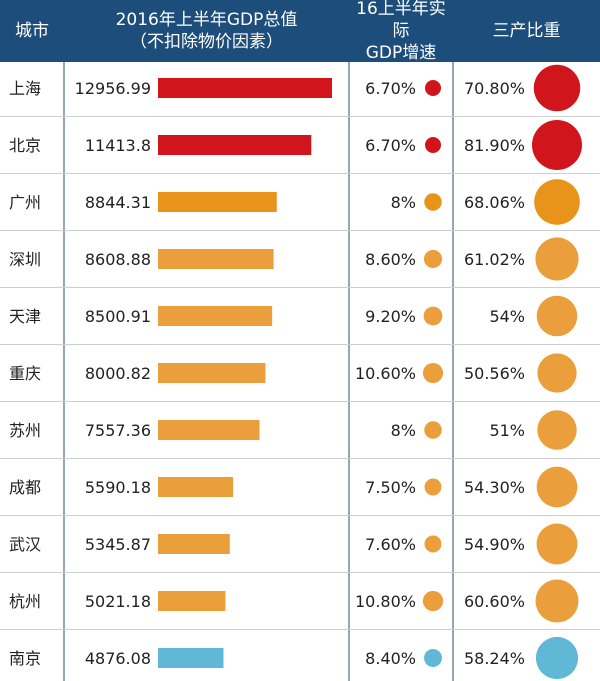  I want to click on tertiary-value-label: 68.06%, so click(494, 202).